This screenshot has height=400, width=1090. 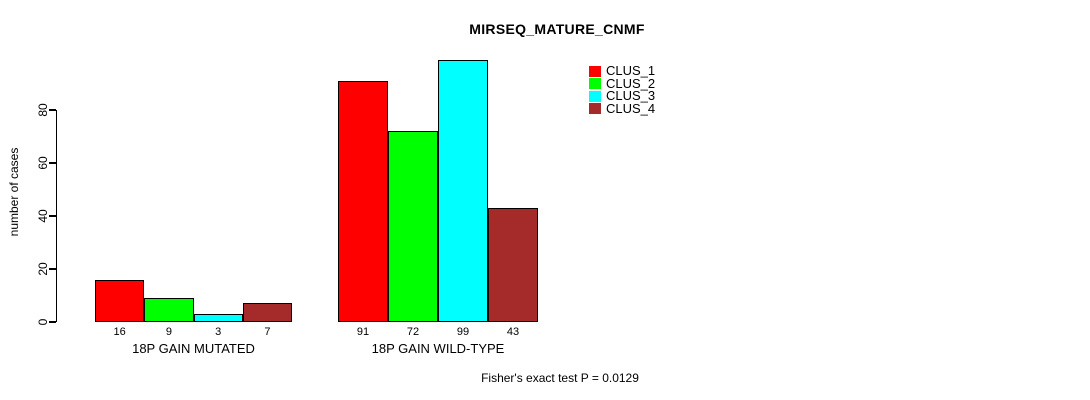 What do you see at coordinates (193, 348) in the screenshot?
I see `category-label: 18P GAIN MUTATED` at bounding box center [193, 348].